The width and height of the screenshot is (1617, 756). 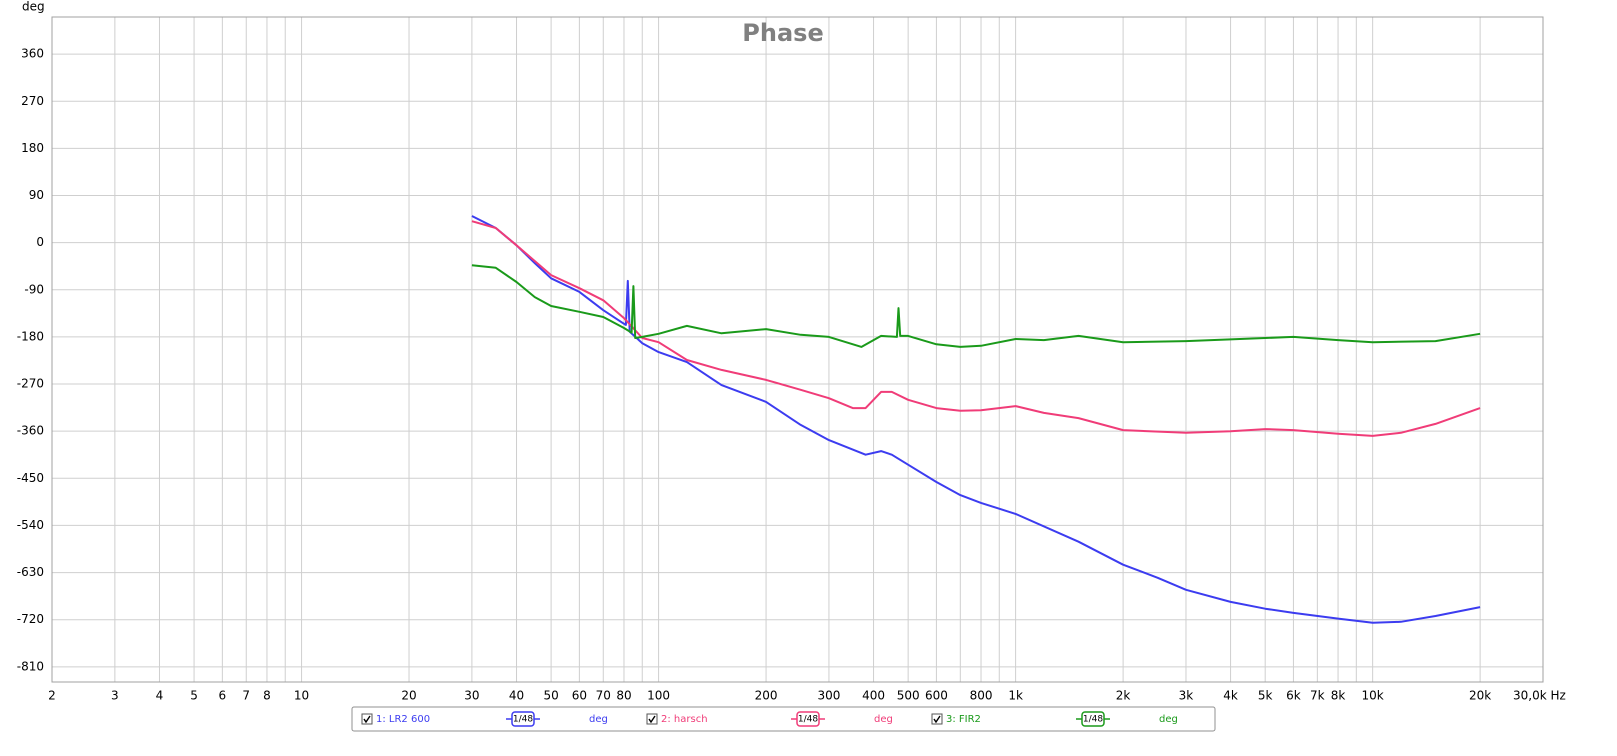 I want to click on y-tick-label: -360, so click(x=30, y=431).